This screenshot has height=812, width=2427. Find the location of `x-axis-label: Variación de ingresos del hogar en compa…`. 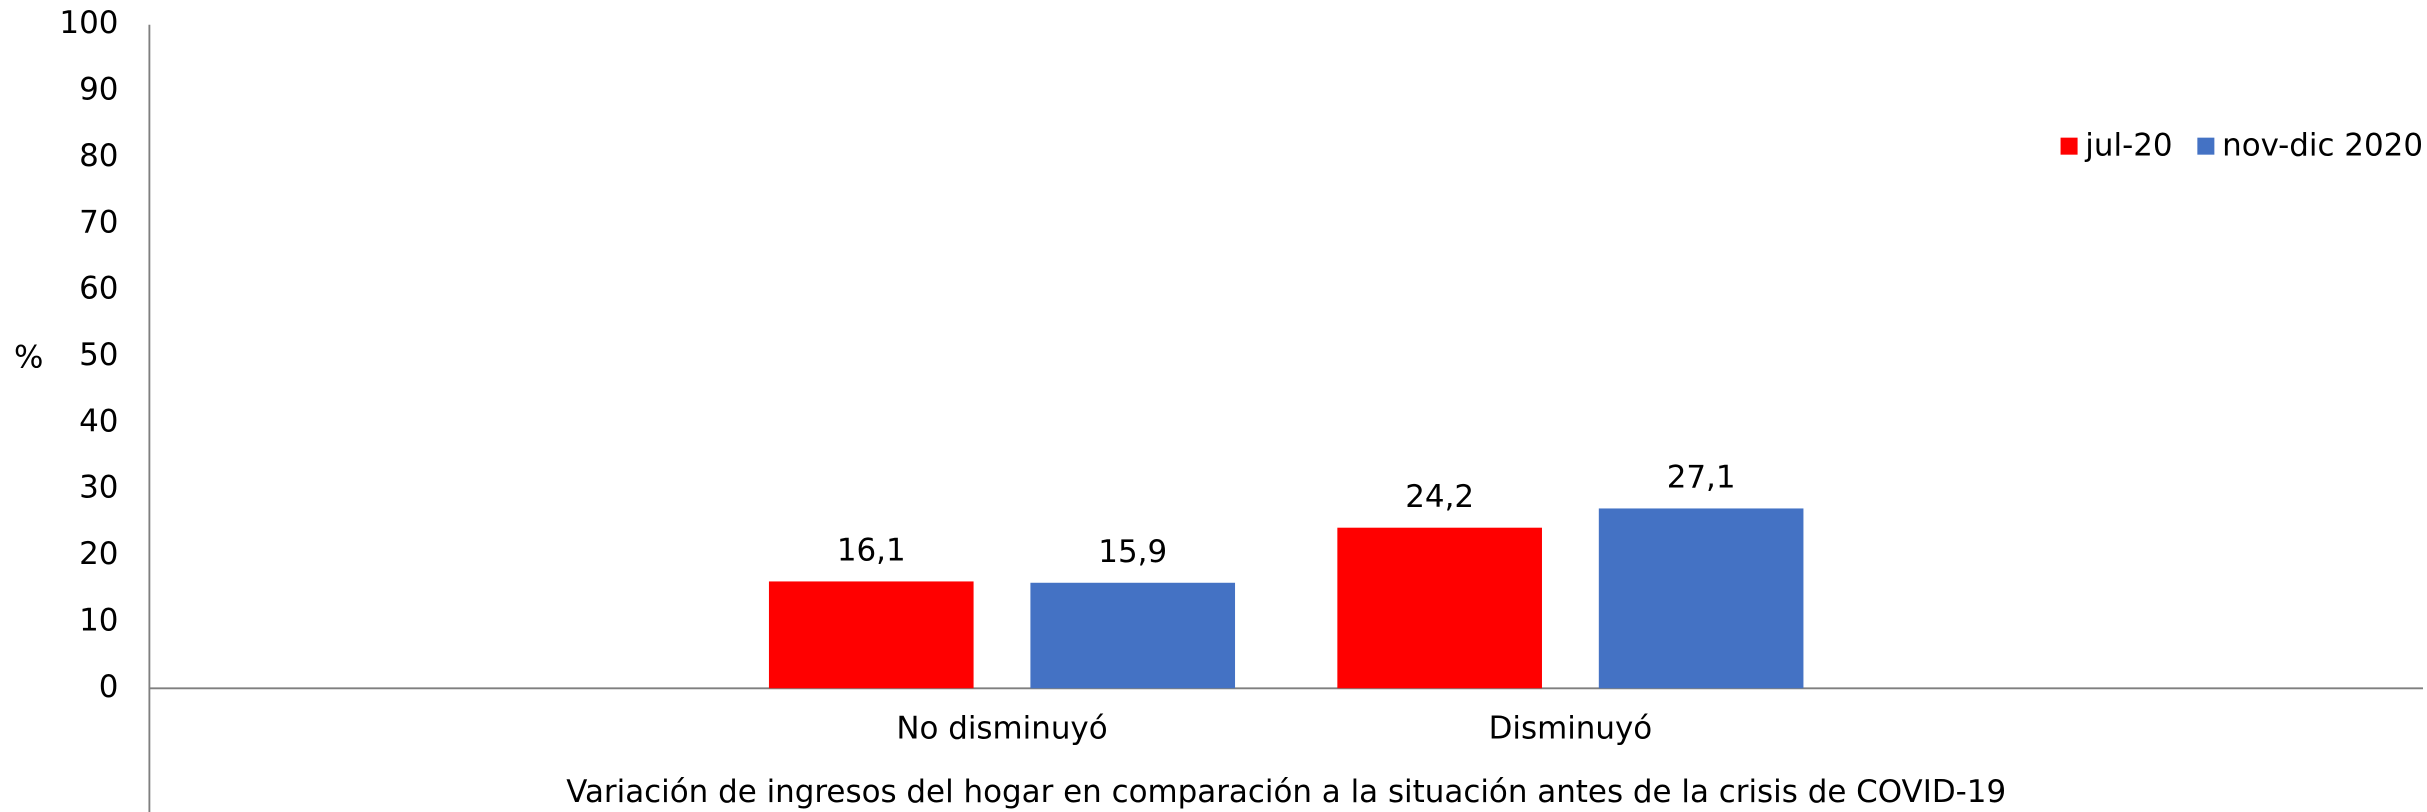

x-axis-label: Variación de ingresos del hogar en compa… is located at coordinates (1286, 792).